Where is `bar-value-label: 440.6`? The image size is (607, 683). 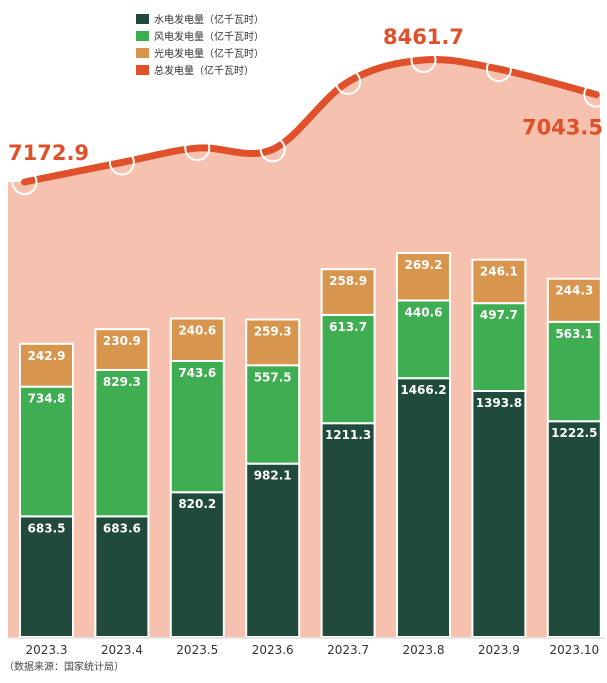 bar-value-label: 440.6 is located at coordinates (424, 312).